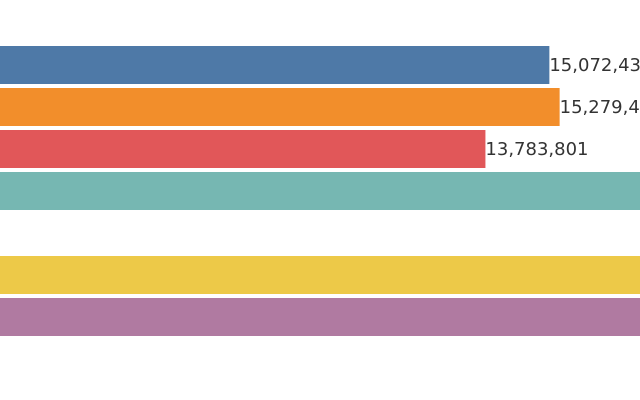  What do you see at coordinates (594, 65) in the screenshot?
I see `value-label: 15,072,430` at bounding box center [594, 65].